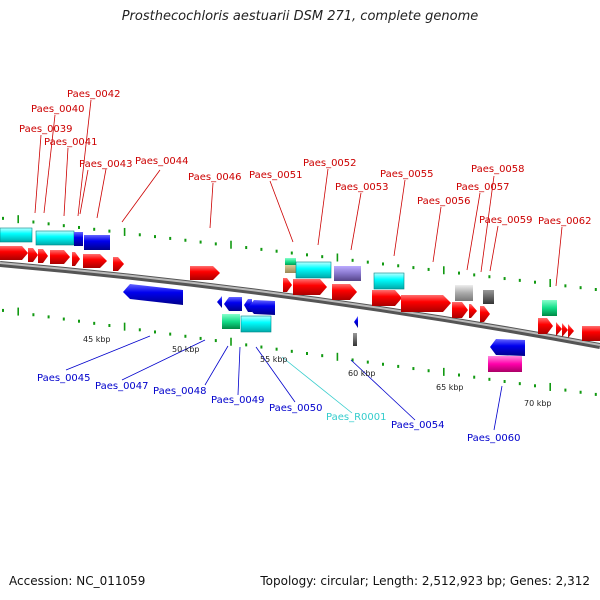 This screenshot has height=600, width=600. Describe the element at coordinates (274, 359) in the screenshot. I see `scale-label: 55 kbp` at that location.